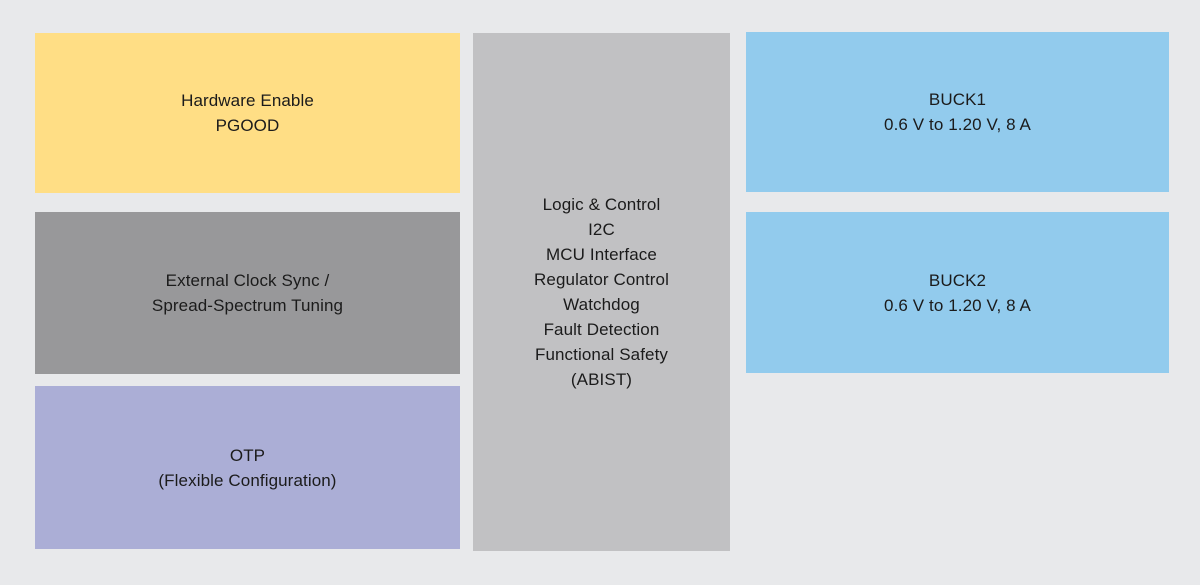 This screenshot has width=1200, height=585. Describe the element at coordinates (247, 113) in the screenshot. I see `block-hardware-enable: Hardware Enable PGOOD` at that location.